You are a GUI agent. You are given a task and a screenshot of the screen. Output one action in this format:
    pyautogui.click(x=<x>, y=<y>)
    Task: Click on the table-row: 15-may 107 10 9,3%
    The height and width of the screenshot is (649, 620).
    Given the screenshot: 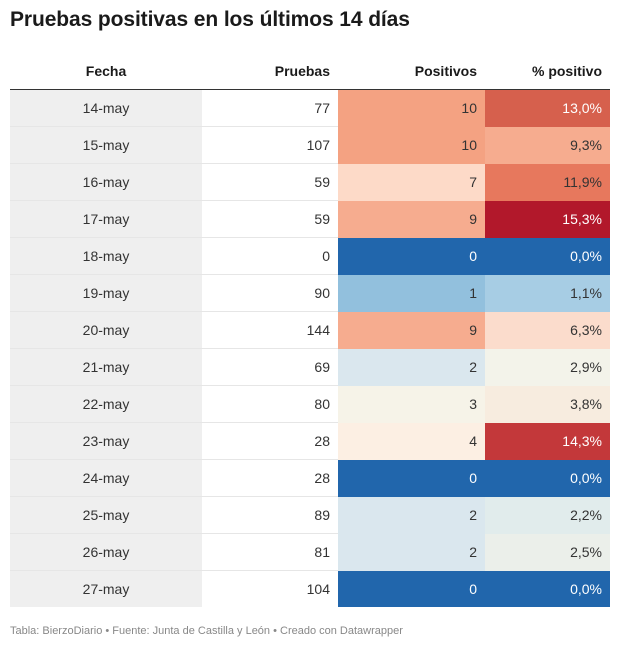 What is the action you would take?
    pyautogui.click(x=310, y=145)
    